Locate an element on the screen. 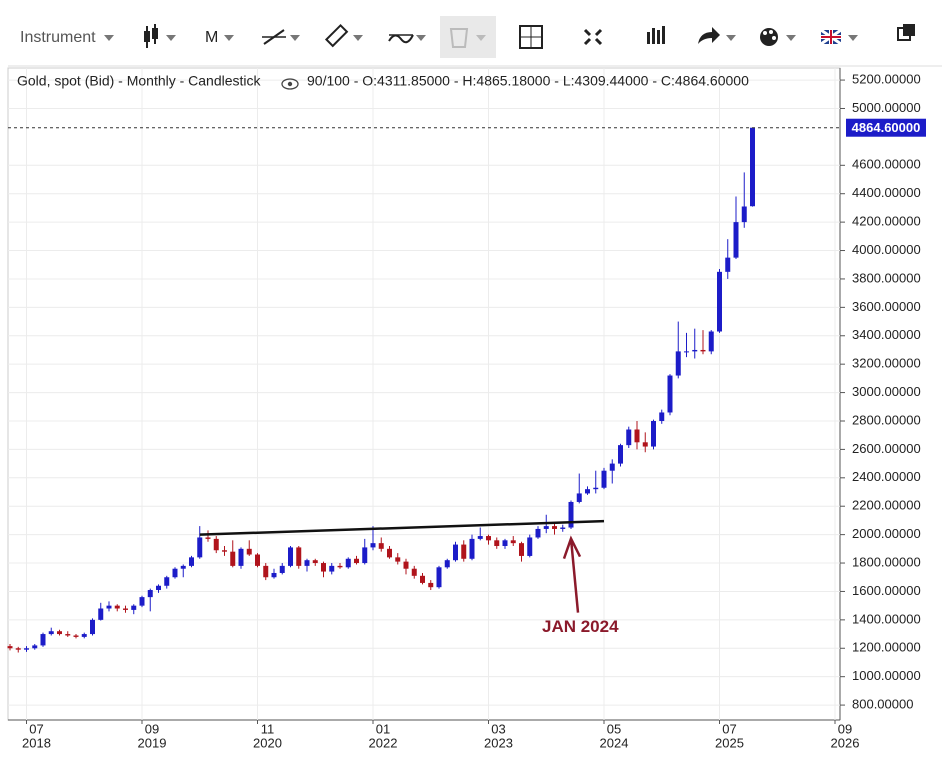 Image resolution: width=948 pixels, height=774 pixels. x-tick-label: 2022 is located at coordinates (383, 742).